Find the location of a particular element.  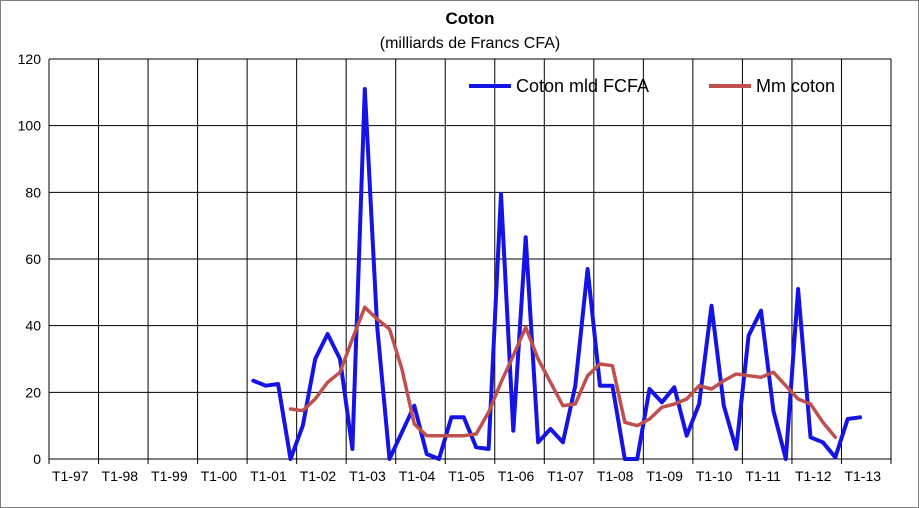

y-tick-label: 40 is located at coordinates (33, 326).